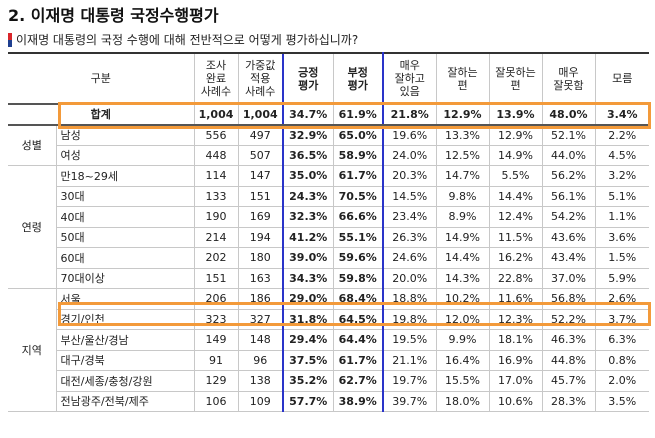  Describe the element at coordinates (308, 340) in the screenshot. I see `cell-positive: 29.4%` at that location.